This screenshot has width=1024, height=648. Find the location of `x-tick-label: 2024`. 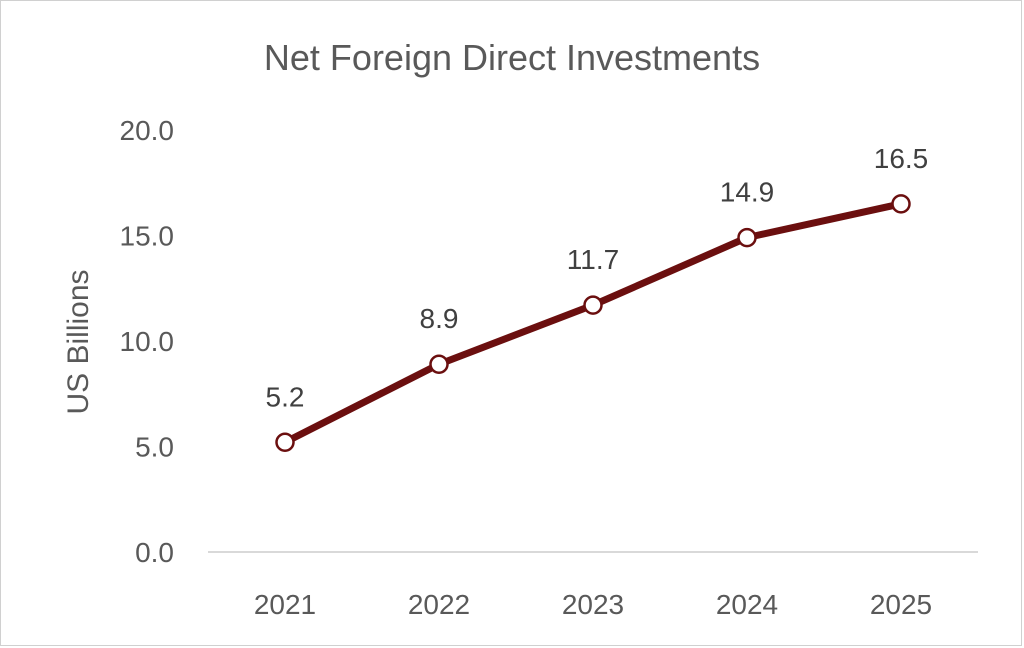

x-tick-label: 2024 is located at coordinates (747, 604).